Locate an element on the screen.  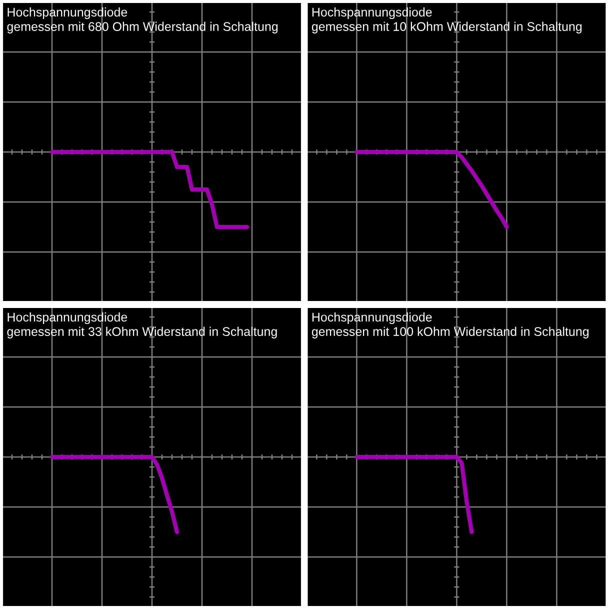
chart-subtitle: gemessen mit 33 kOhm Widerstand in Schaltung is located at coordinates (142, 332).